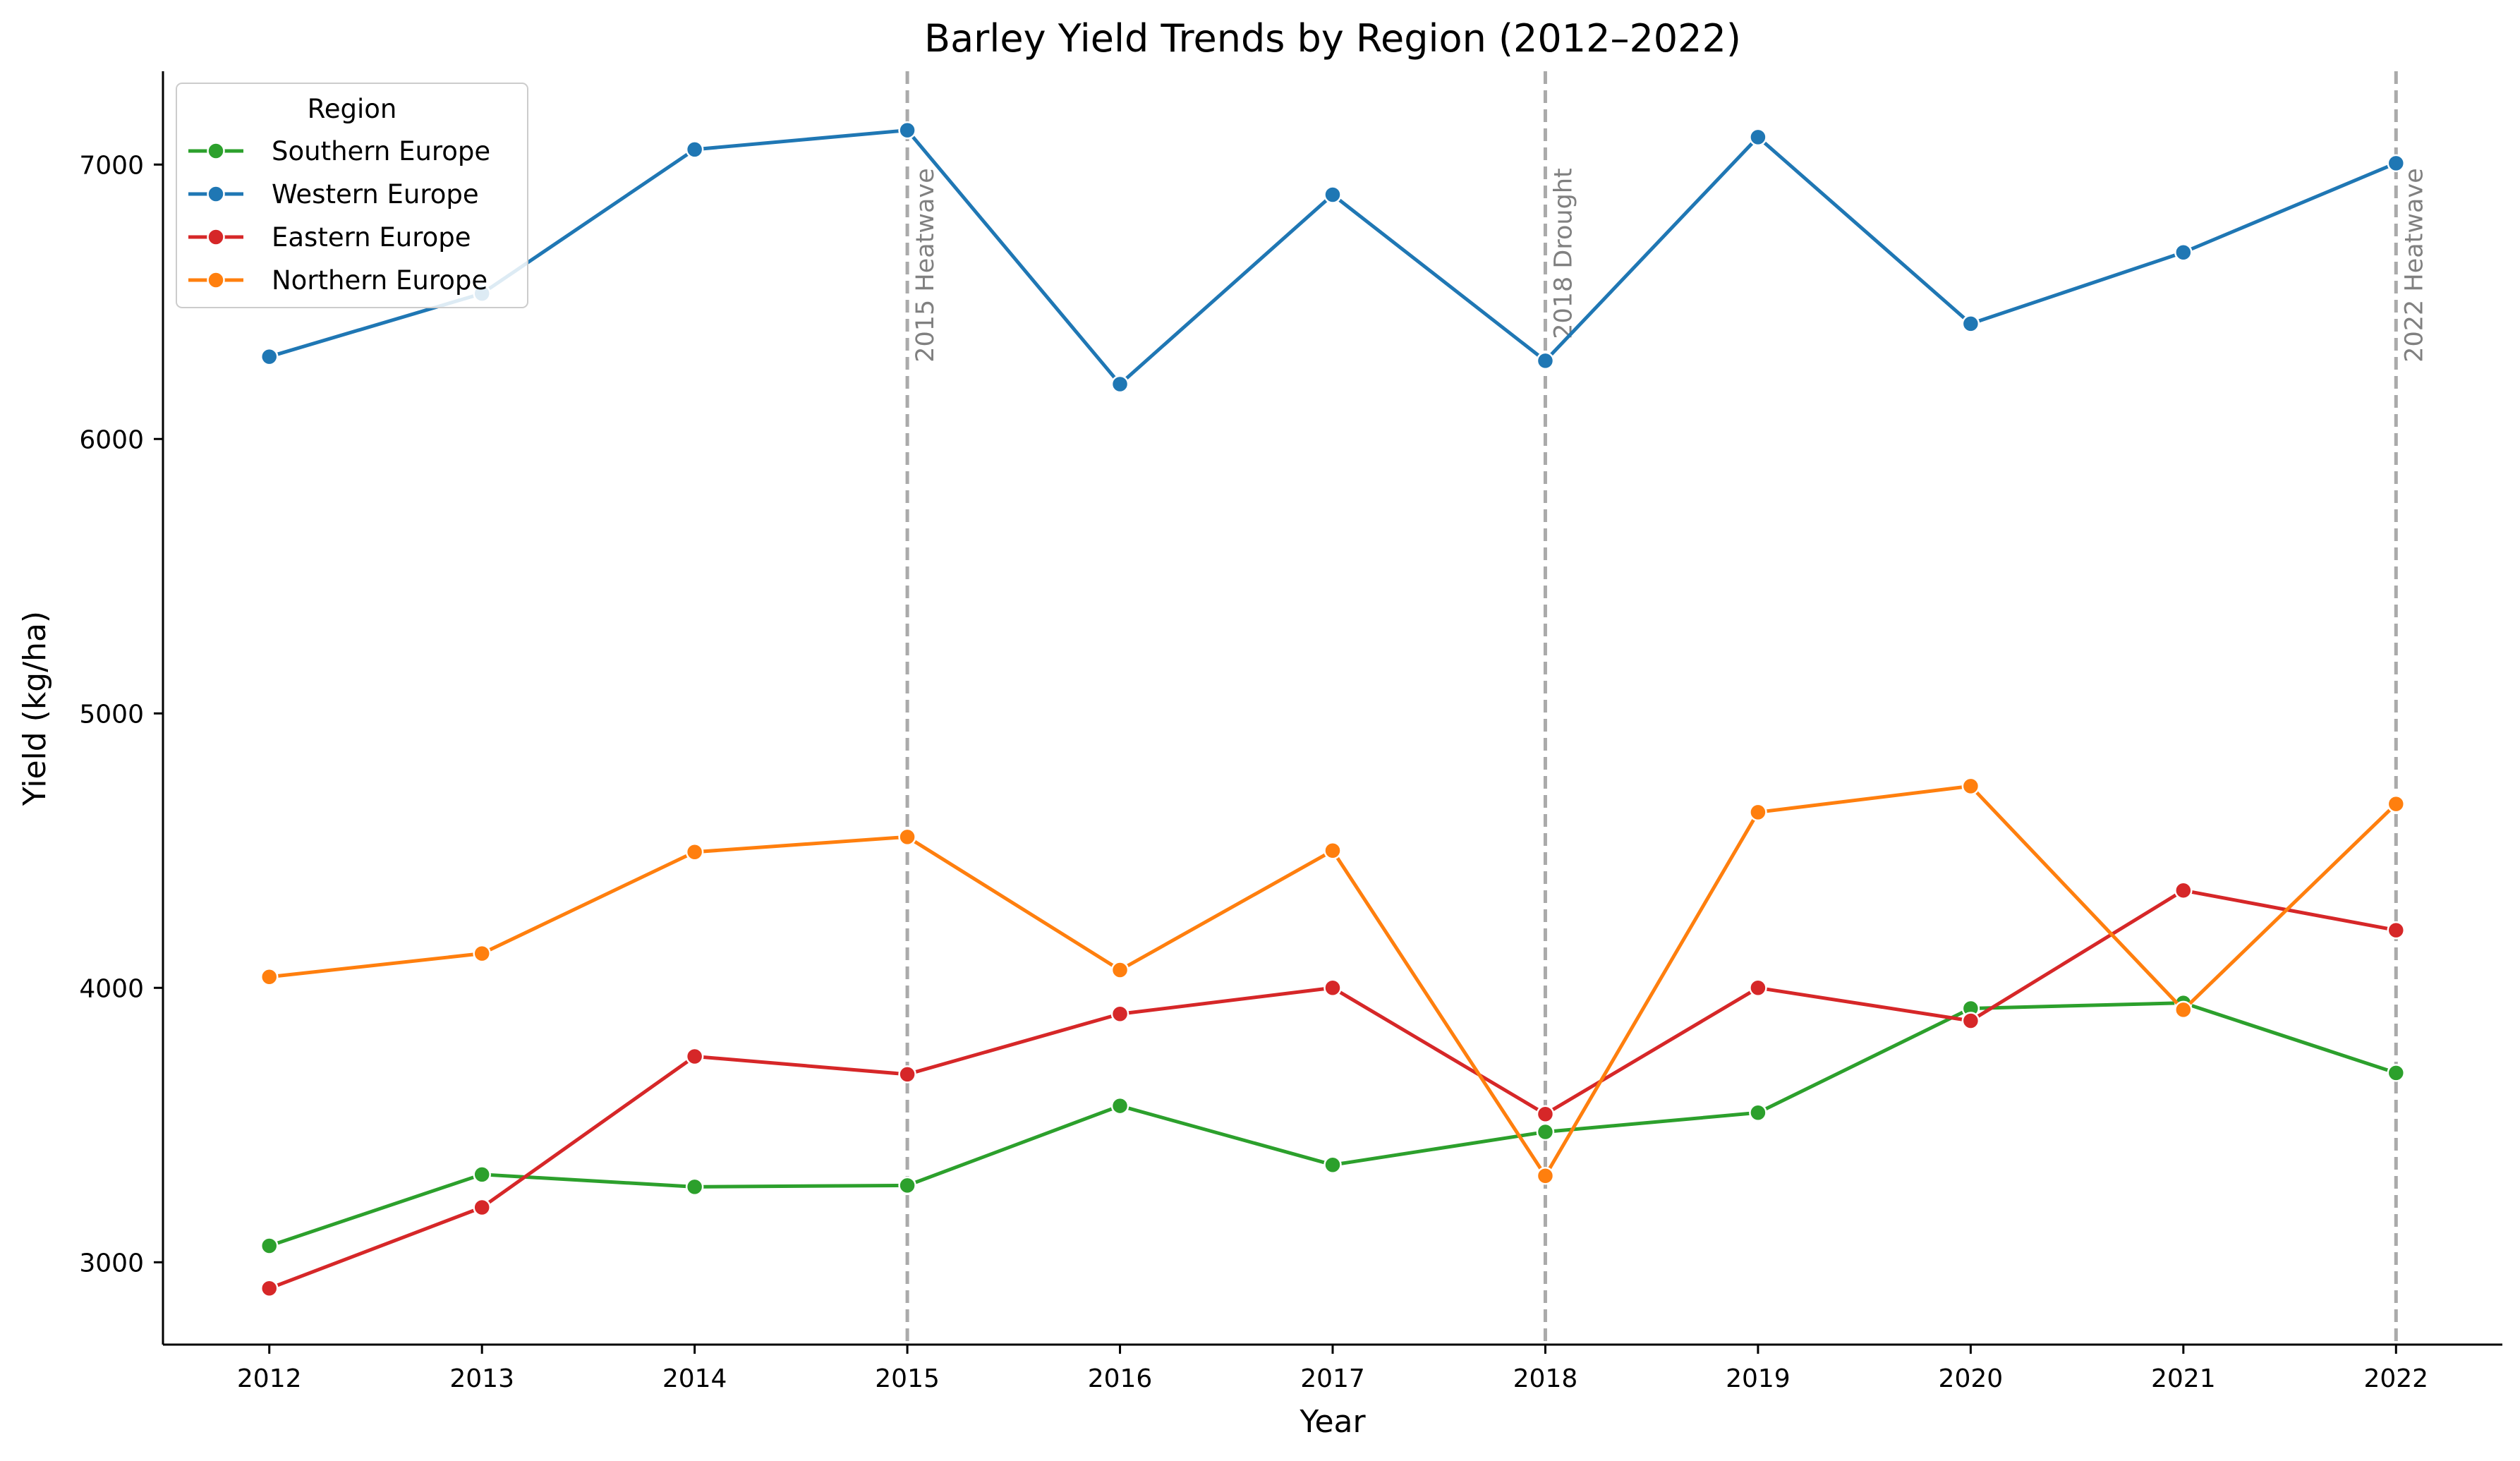 Image resolution: width=2520 pixels, height=1461 pixels. What do you see at coordinates (1332, 195) in the screenshot?
I see `data-point-western-europe-2017` at bounding box center [1332, 195].